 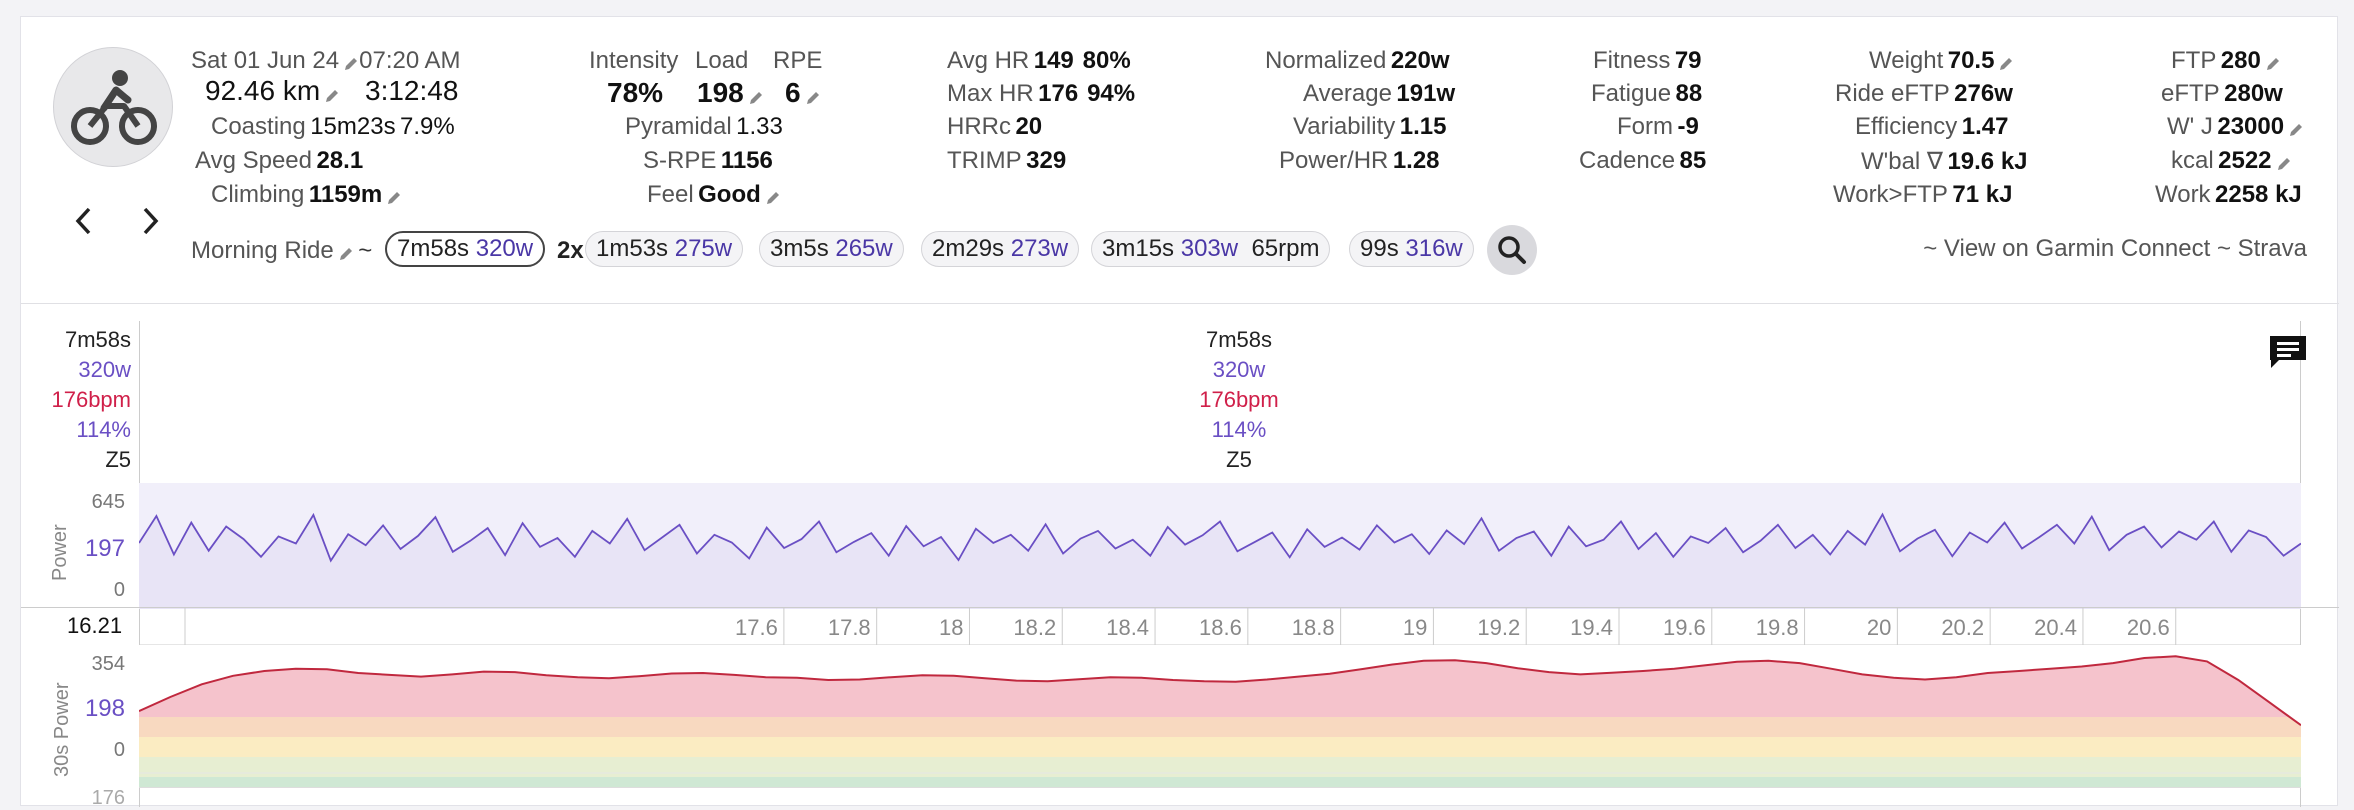 I want to click on interval-chip: 99s 316w, so click(x=1411, y=249).